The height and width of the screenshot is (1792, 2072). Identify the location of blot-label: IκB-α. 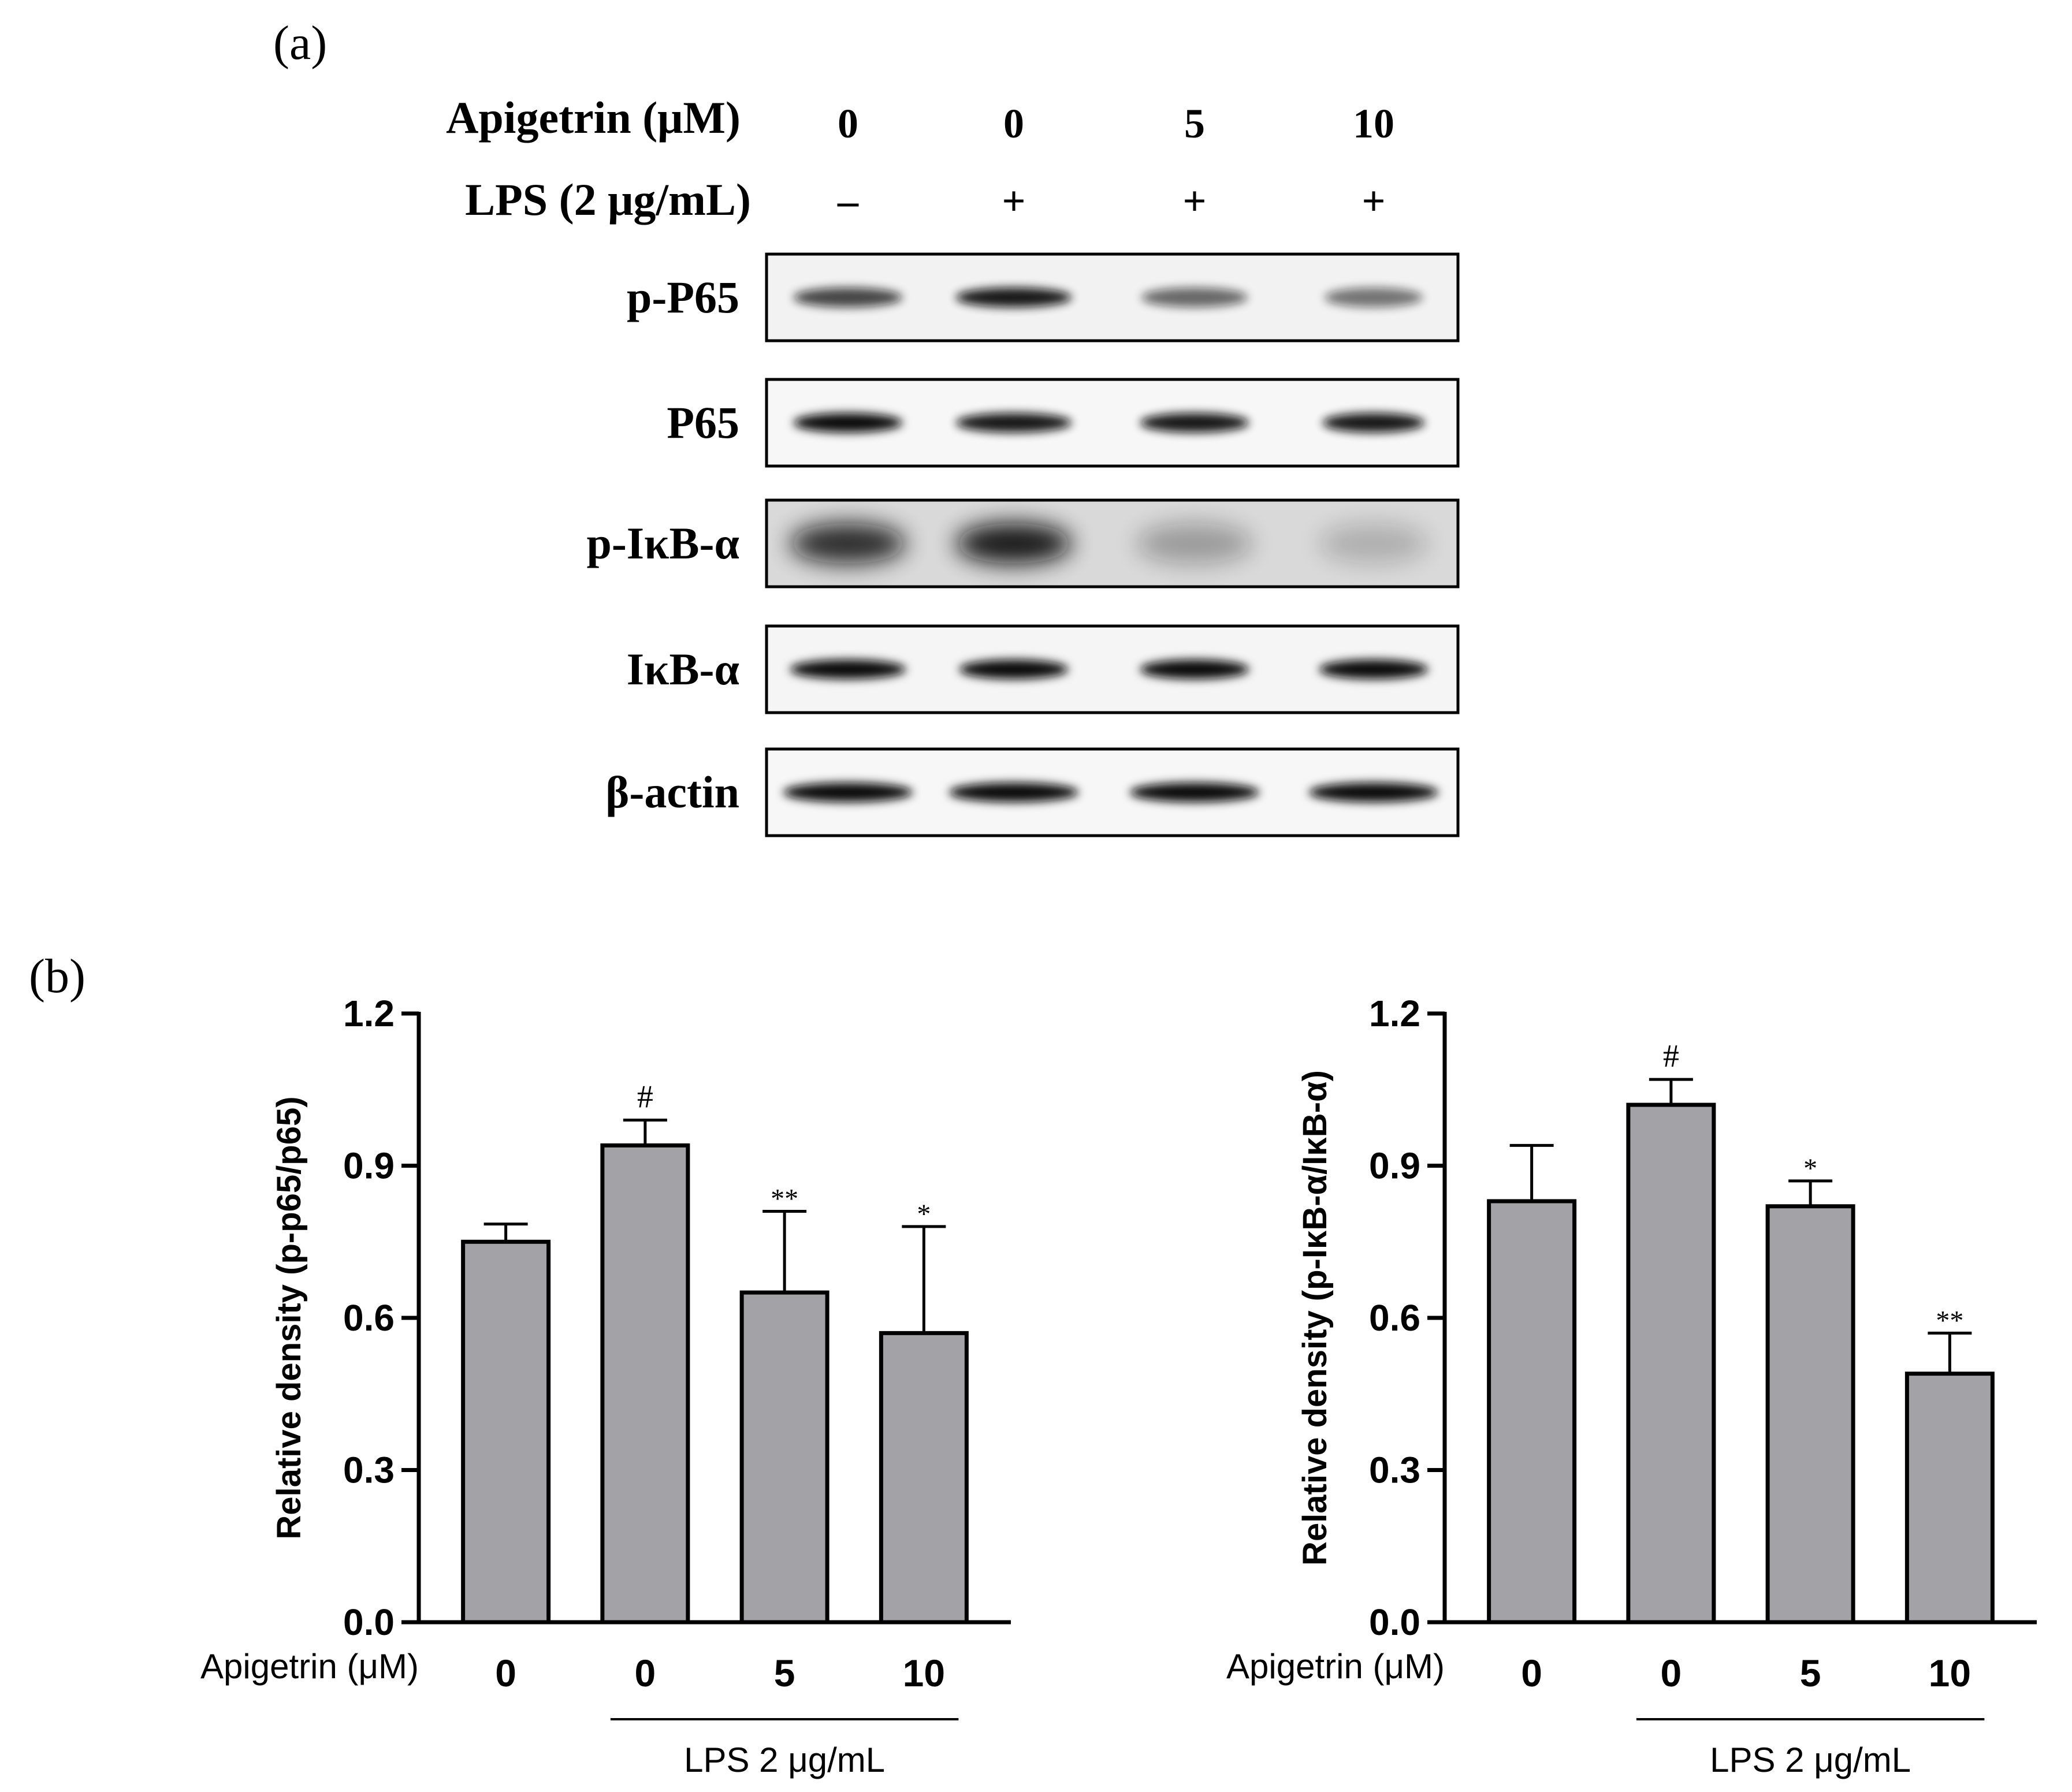
(683, 669).